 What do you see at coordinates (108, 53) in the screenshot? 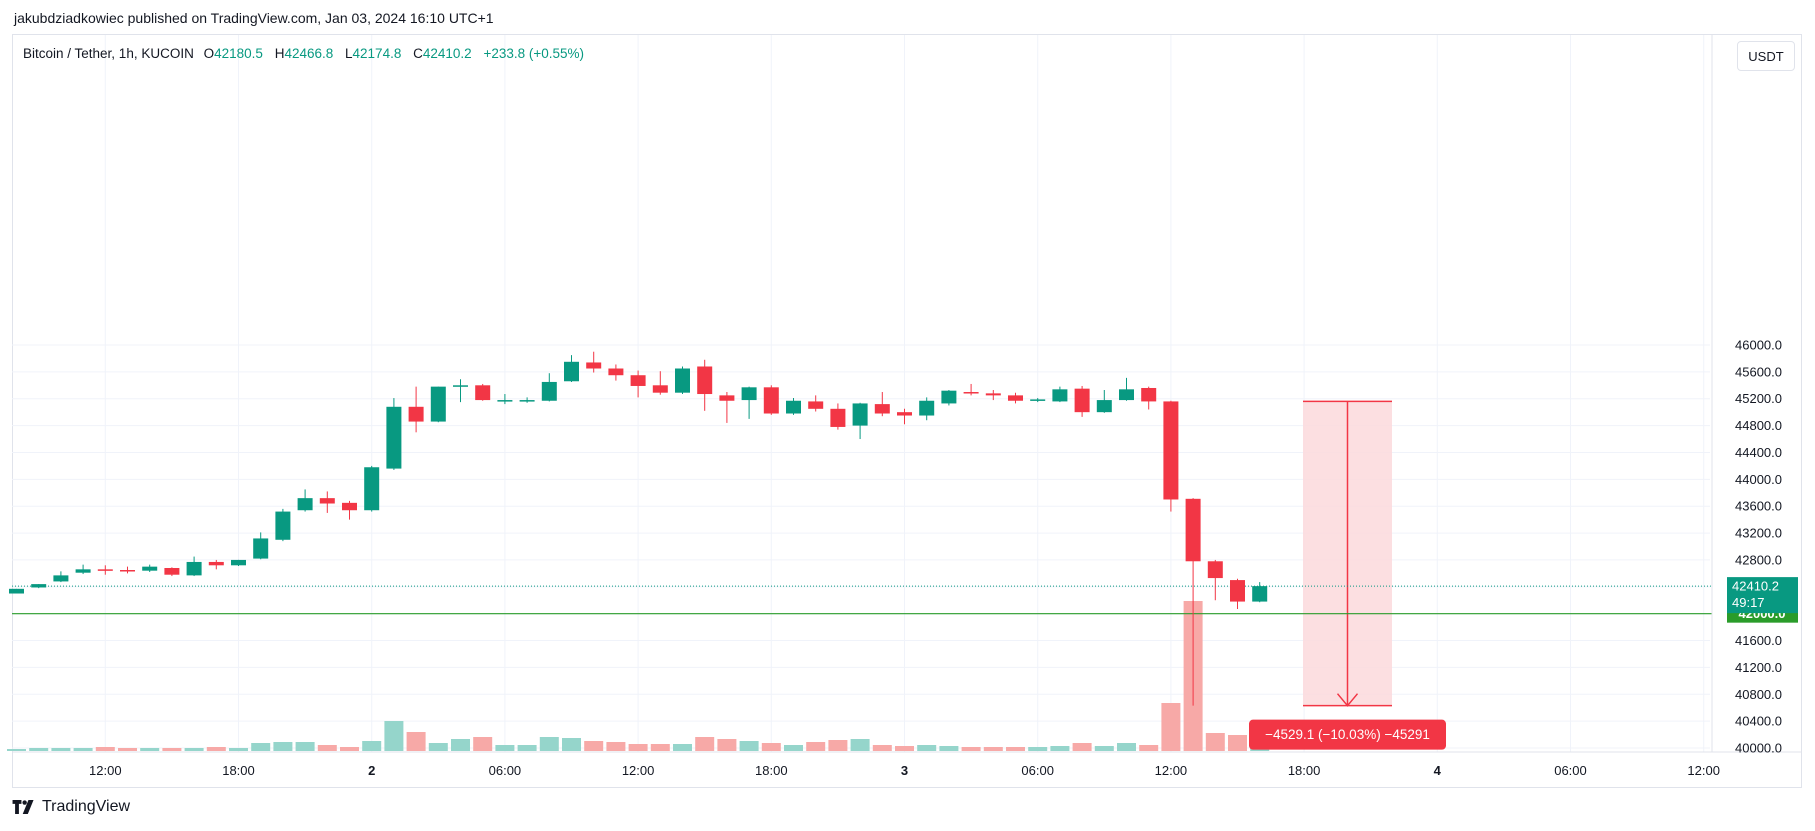
I see `symbol-label: Bitcoin / Tether, 1h, KUCOIN` at bounding box center [108, 53].